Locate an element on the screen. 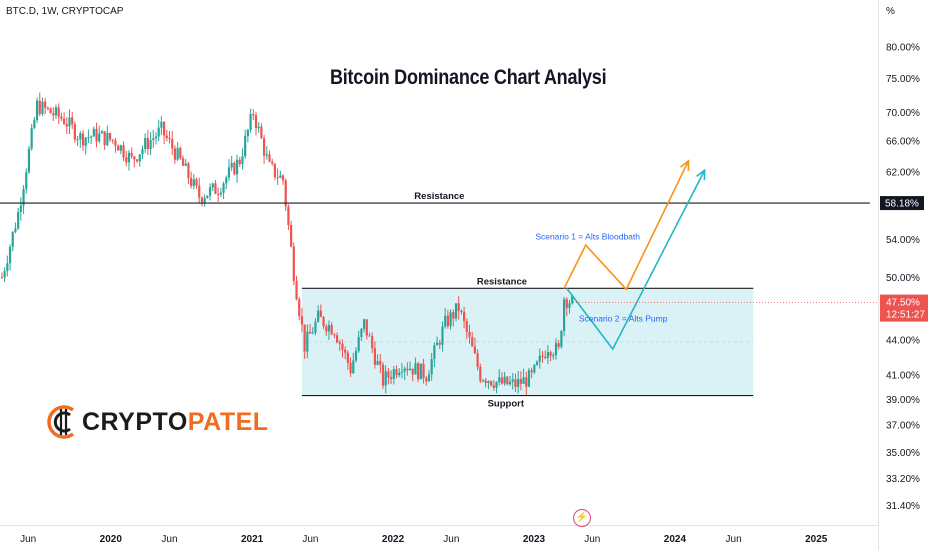  lightning-bolt-icon: ⚡ is located at coordinates (582, 518).